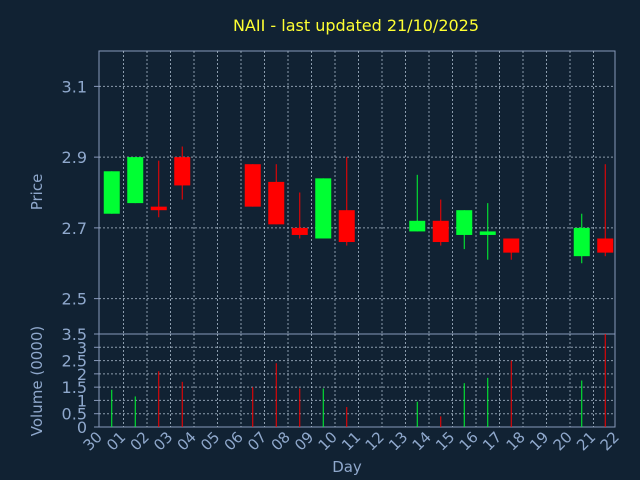 The width and height of the screenshot is (640, 480). Describe the element at coordinates (82, 427) in the screenshot. I see `volume-tick-label: 0` at that location.